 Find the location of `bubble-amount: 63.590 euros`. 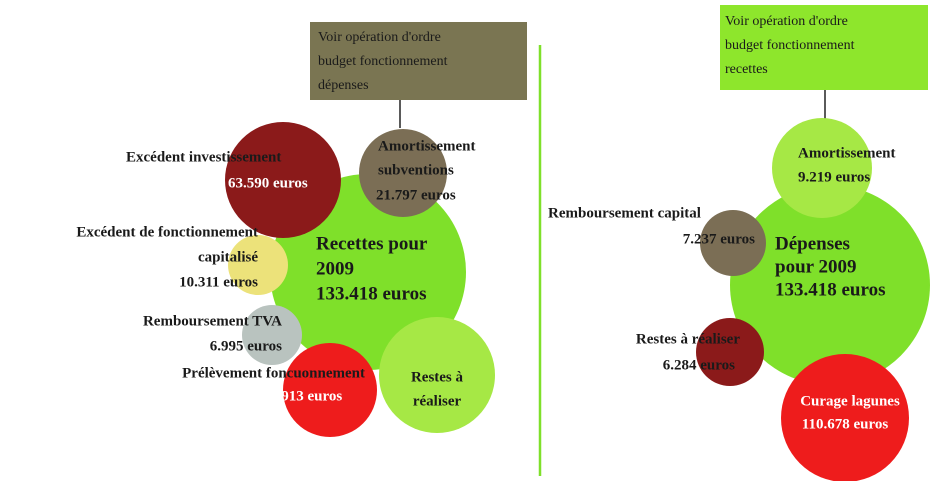

bubble-amount: 63.590 euros is located at coordinates (268, 183).